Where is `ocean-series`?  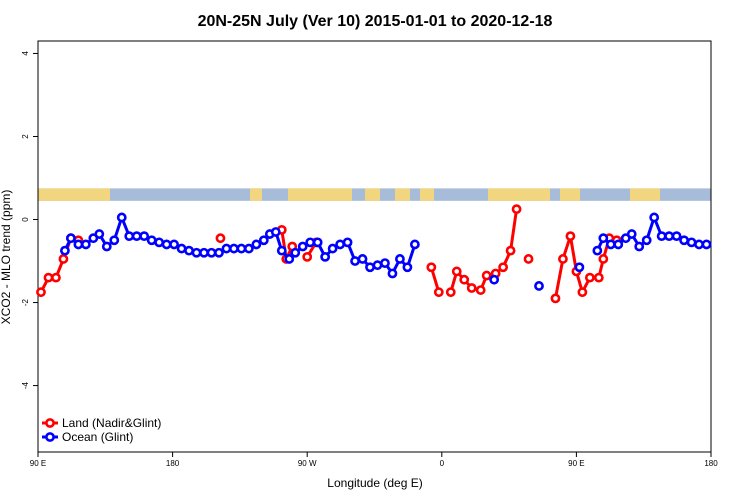 ocean-series is located at coordinates (386, 251).